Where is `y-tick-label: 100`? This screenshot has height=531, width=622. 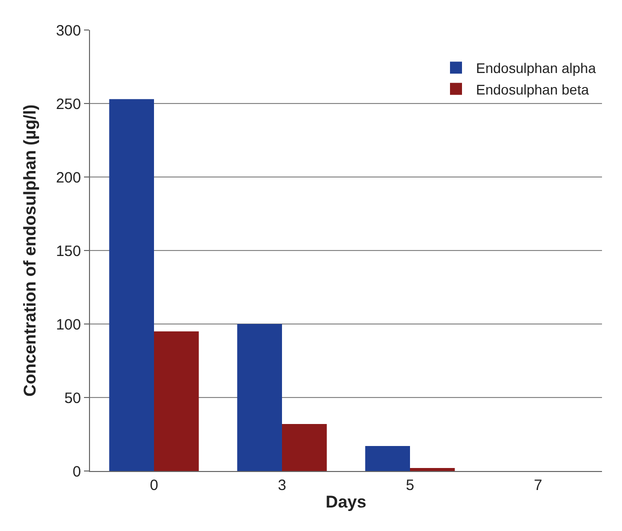
y-tick-label: 100 is located at coordinates (68, 325).